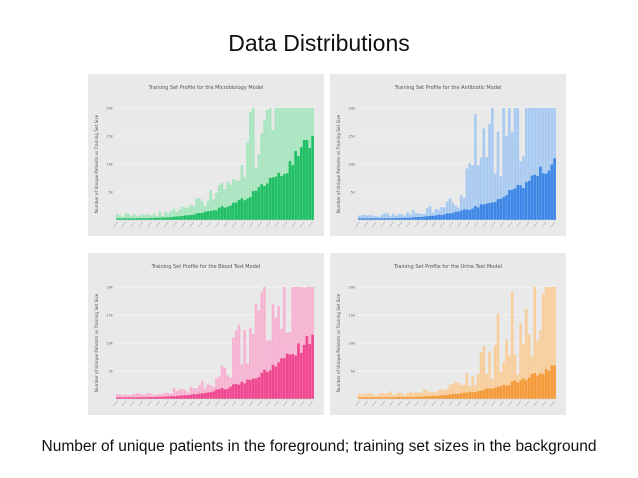  Describe the element at coordinates (352, 108) in the screenshot. I see `y-tick-label: 20k` at that location.